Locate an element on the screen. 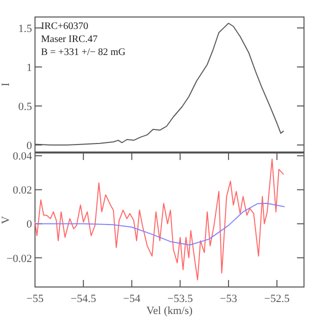 This screenshot has width=322, height=322. x-tick-label: −53 is located at coordinates (229, 299).